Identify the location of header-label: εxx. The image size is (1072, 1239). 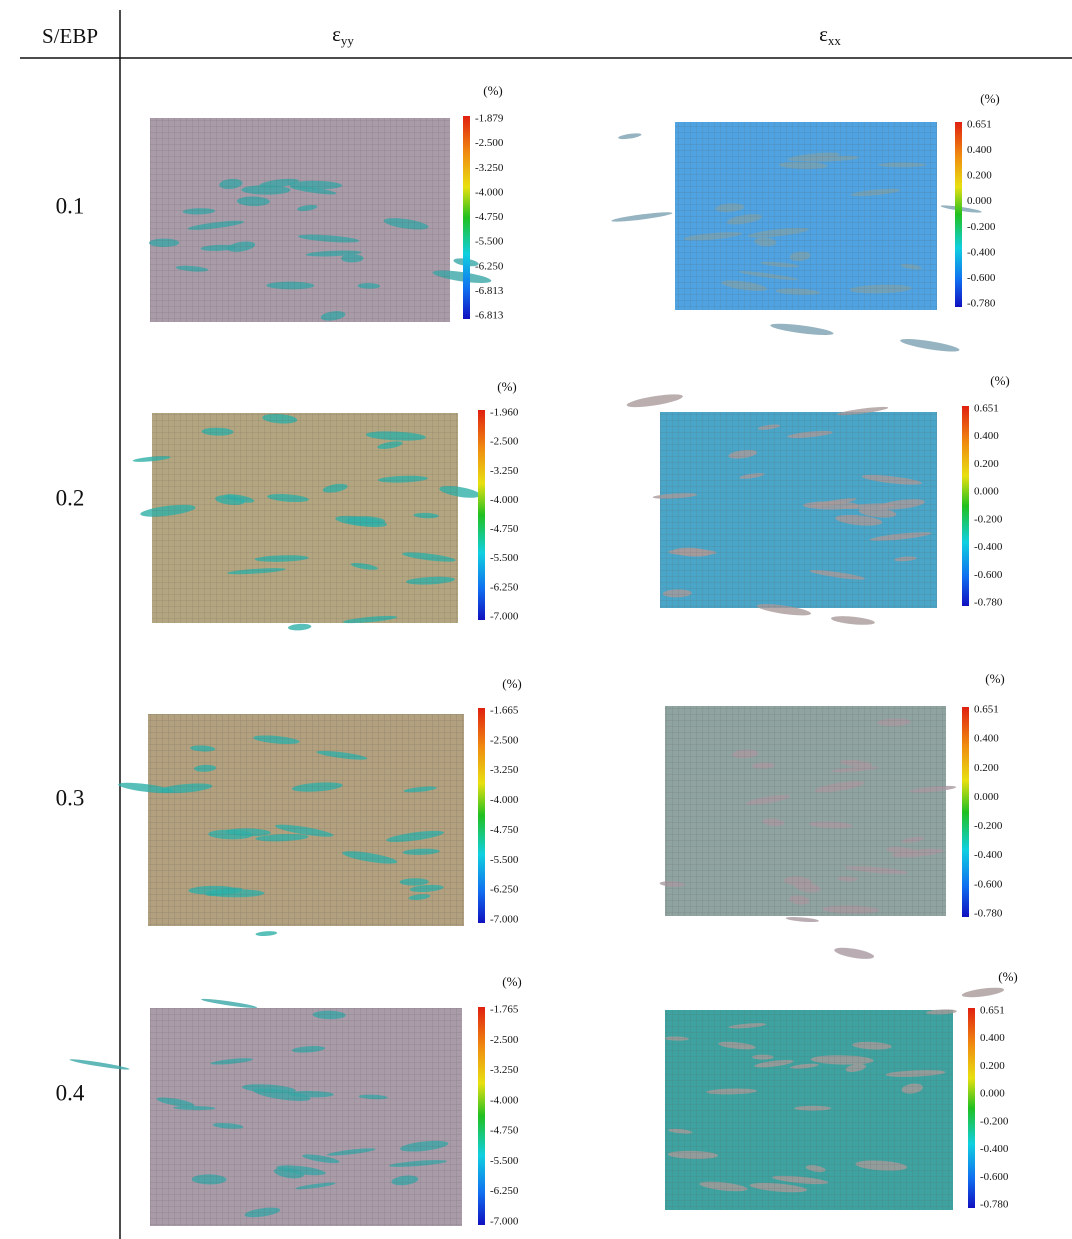
(830, 35).